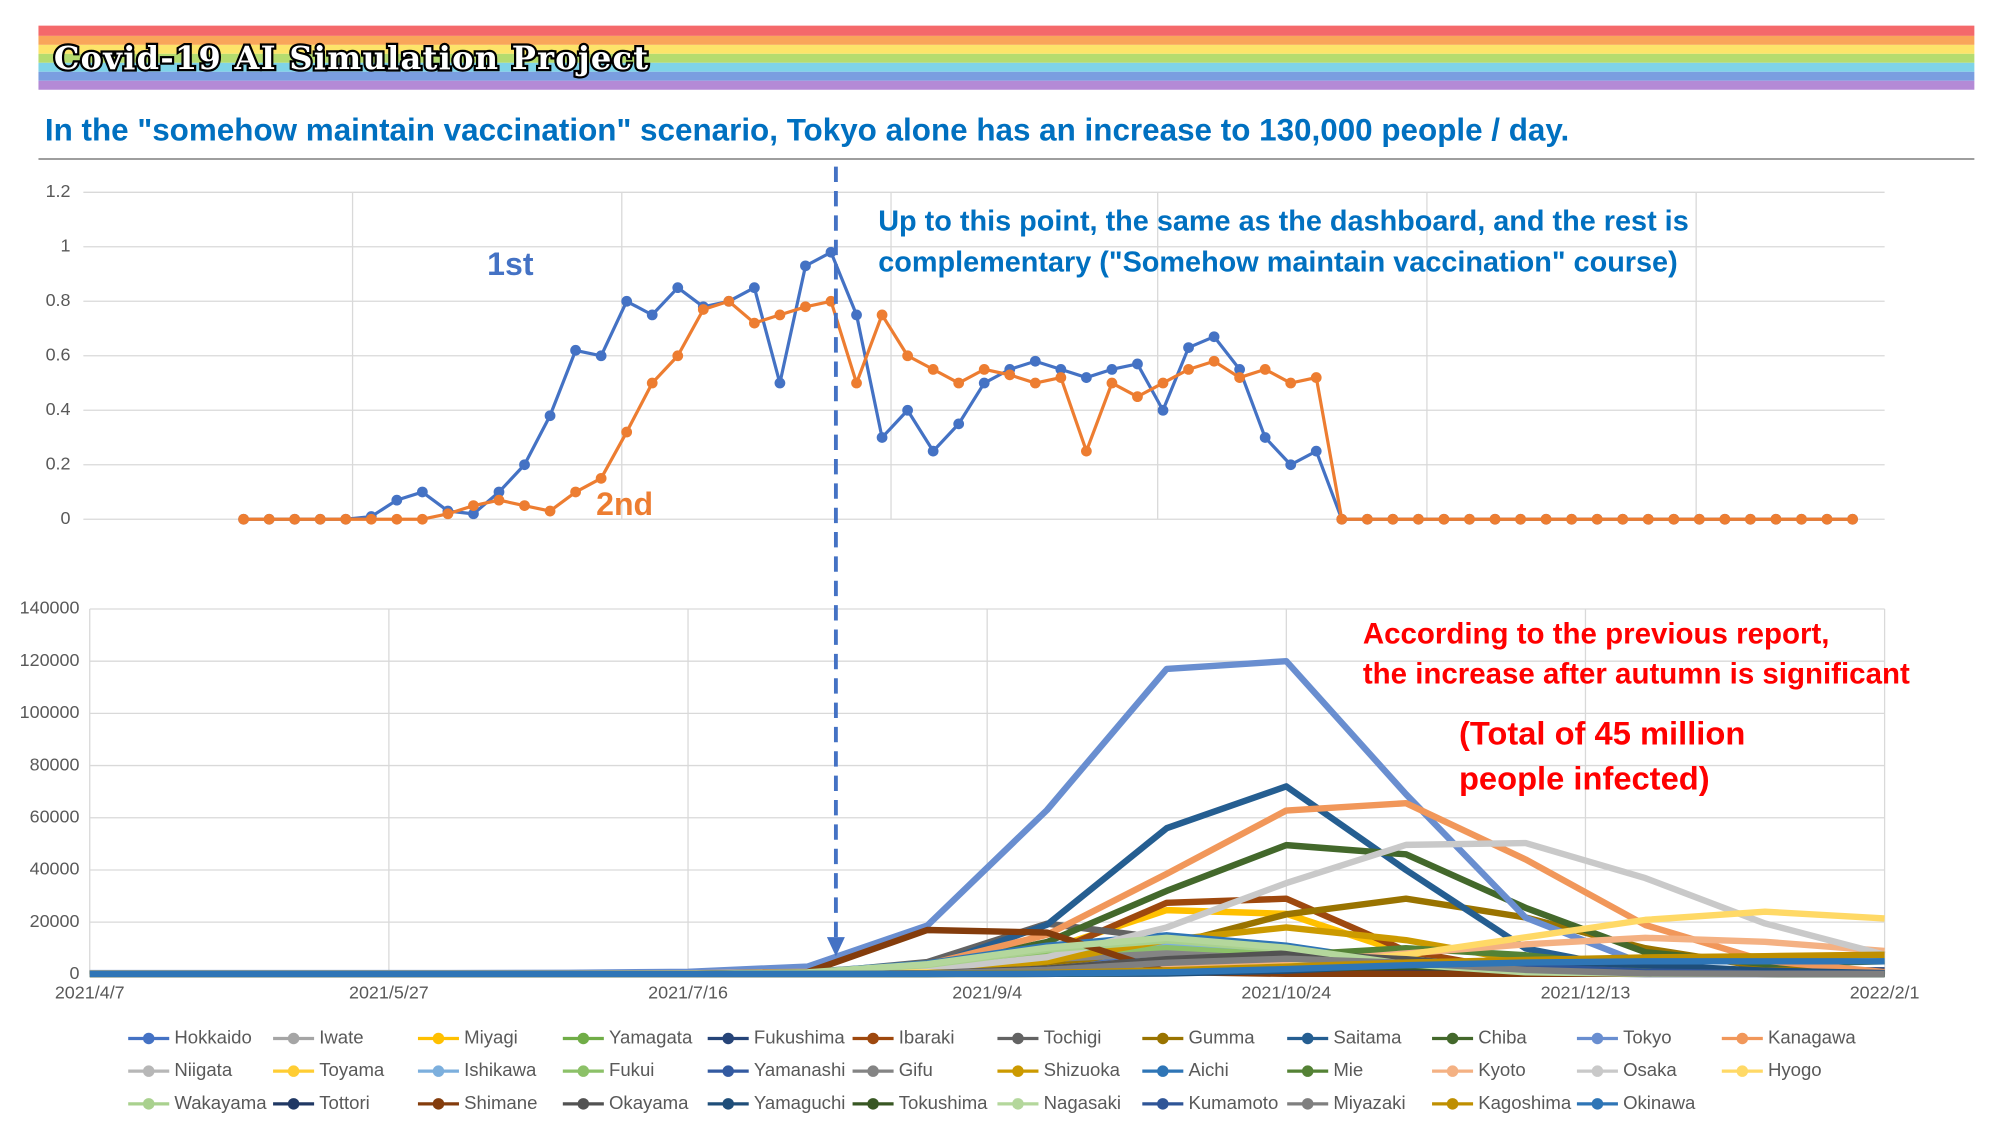 The image size is (2000, 1125). What do you see at coordinates (1584, 777) in the screenshot?
I see `annotation: people infected)` at bounding box center [1584, 777].